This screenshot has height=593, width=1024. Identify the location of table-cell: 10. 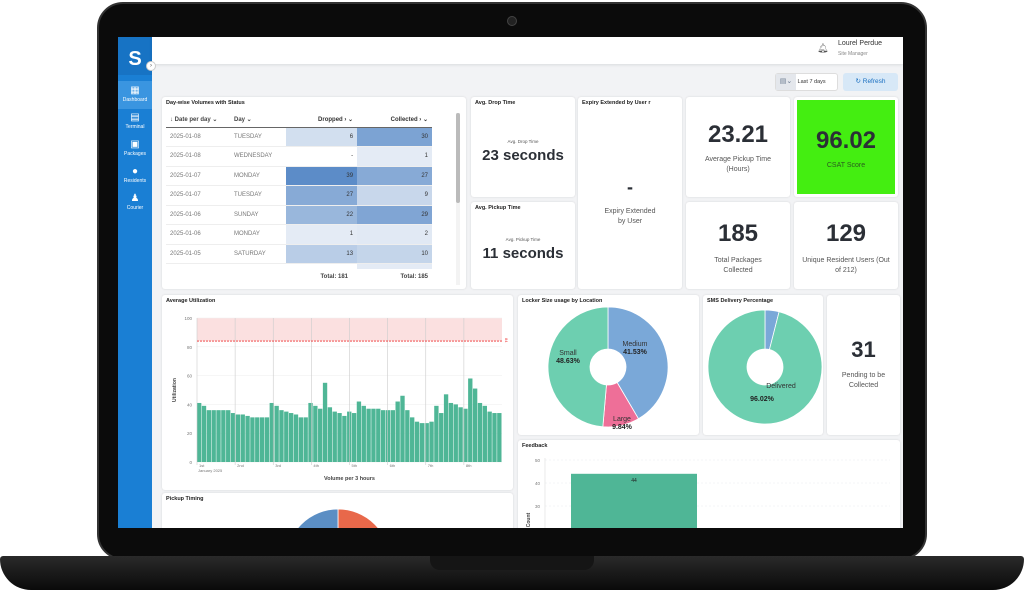
(394, 254).